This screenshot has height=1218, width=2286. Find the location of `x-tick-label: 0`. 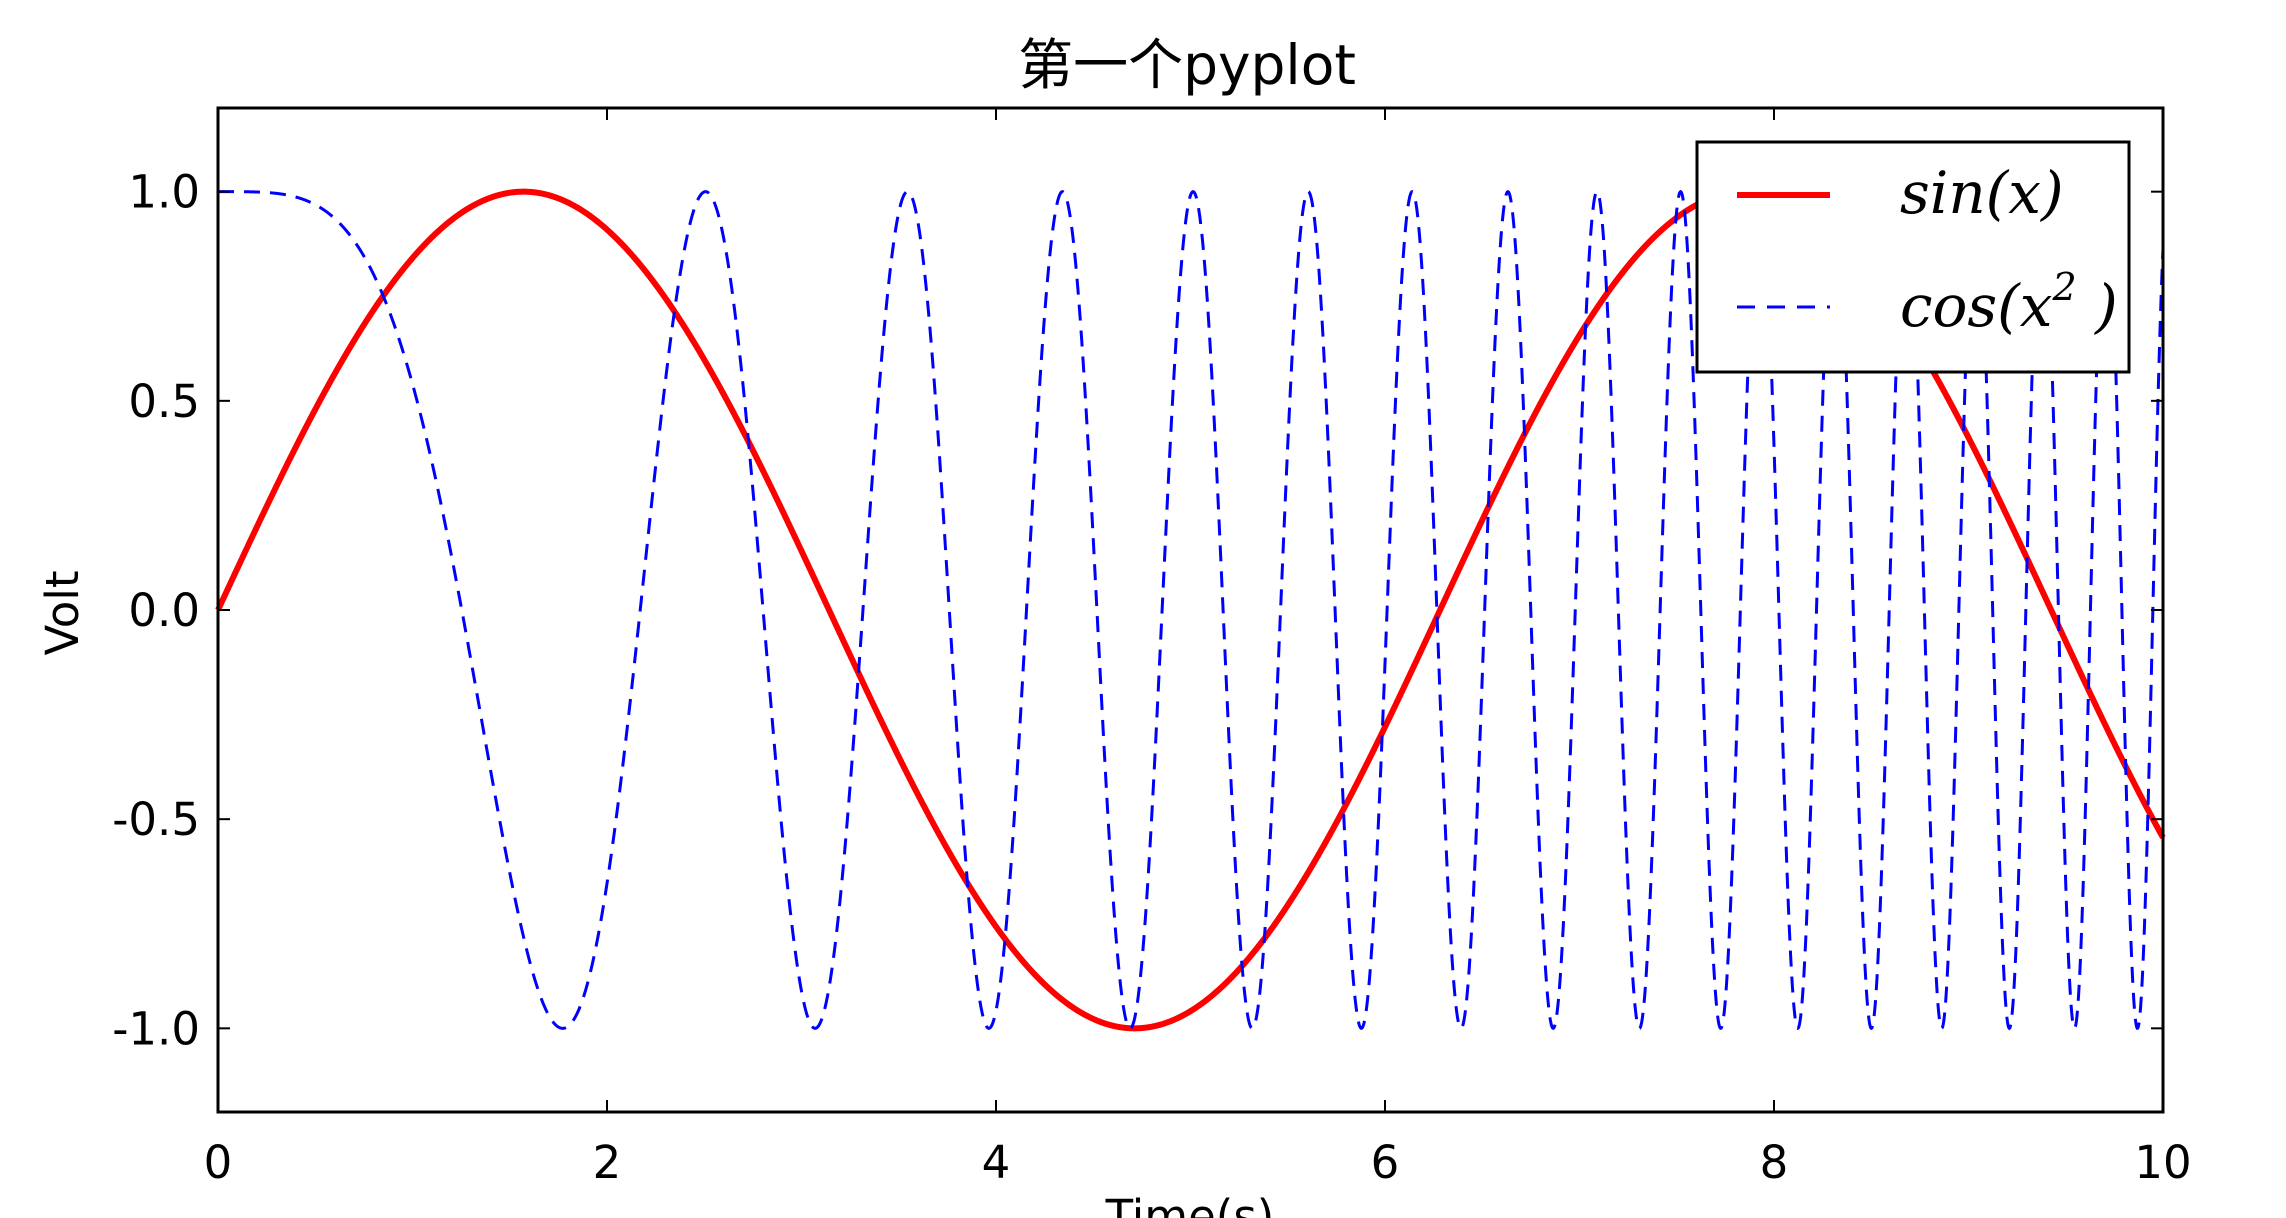

x-tick-label: 0 is located at coordinates (218, 1162).